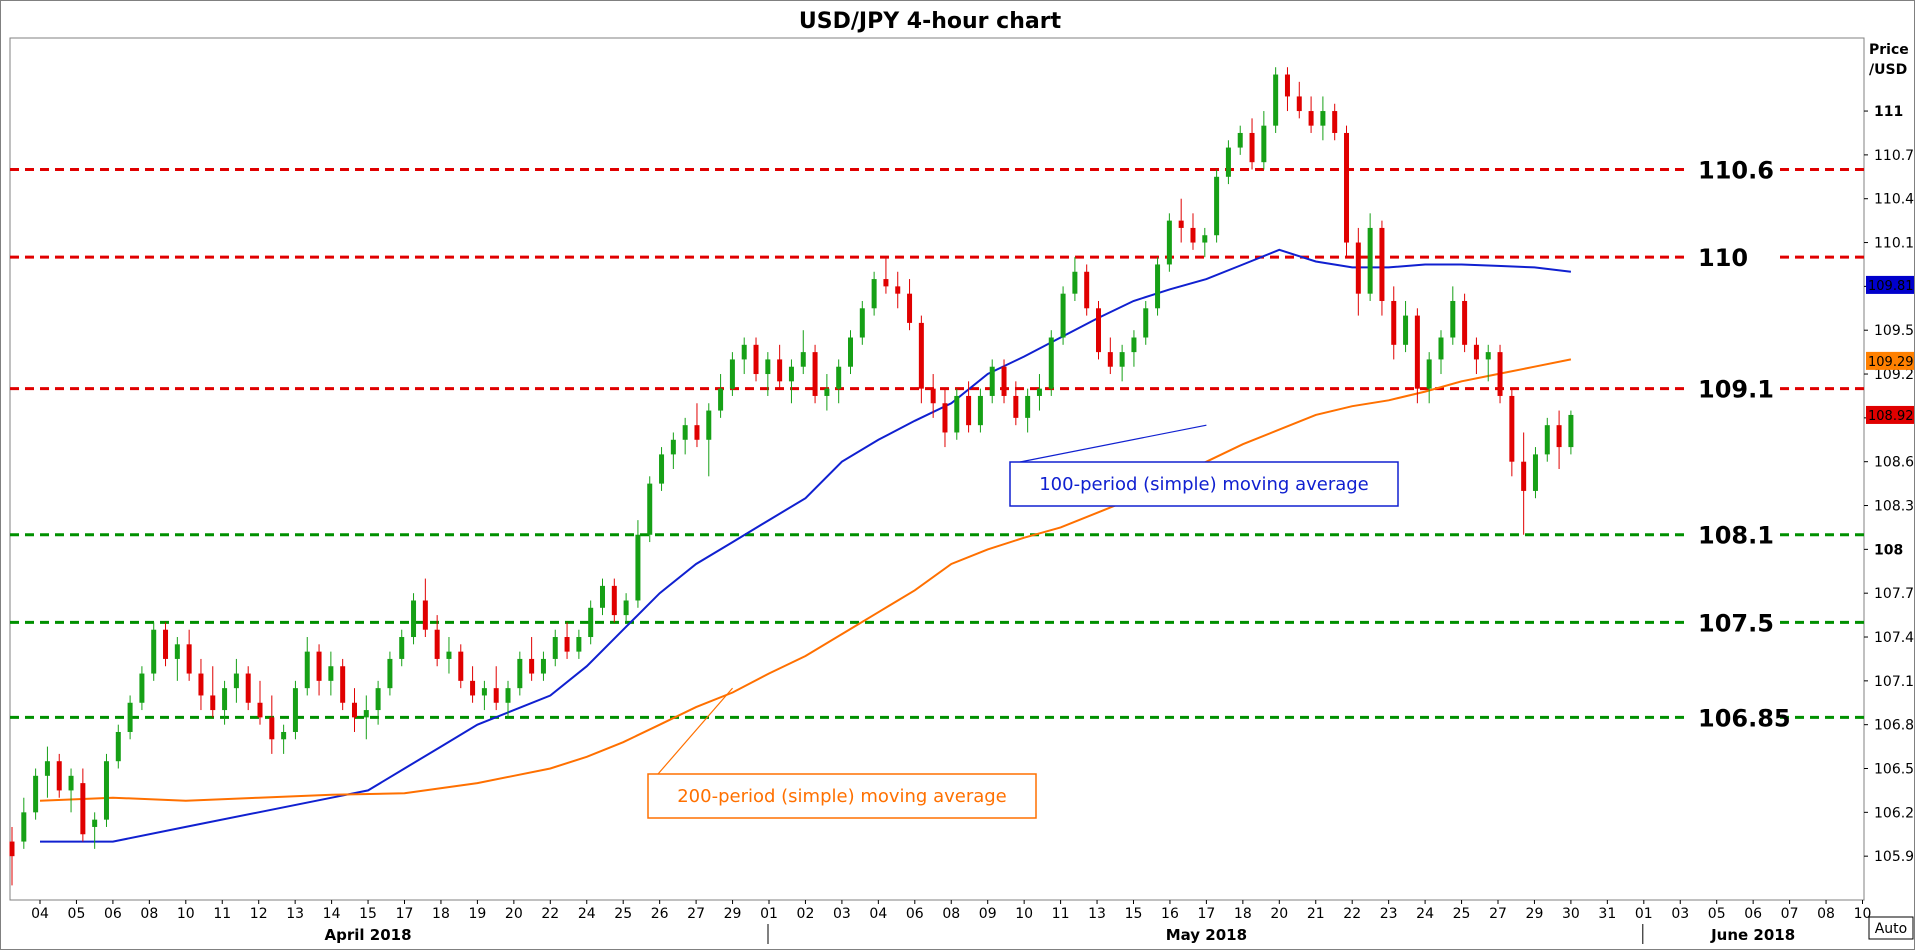 Image resolution: width=1916 pixels, height=951 pixels. What do you see at coordinates (1097, 914) in the screenshot?
I see `x-tick-label-29: 13` at bounding box center [1097, 914].